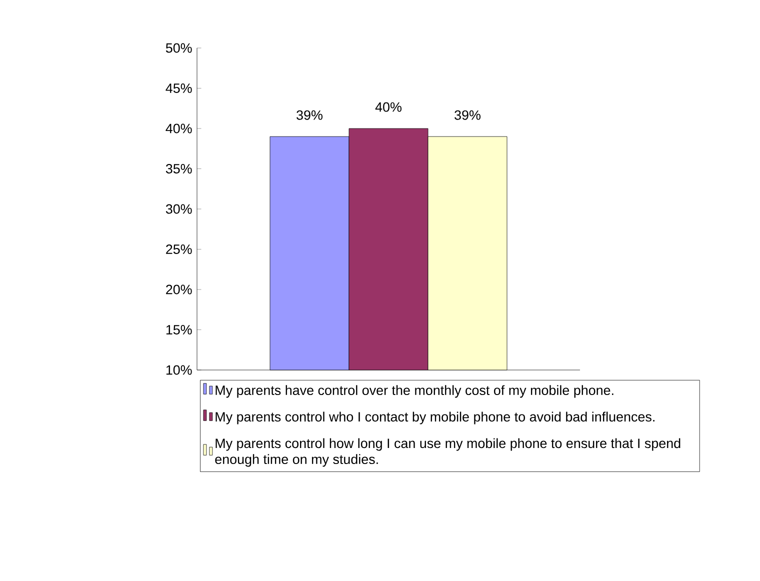 This screenshot has width=760, height=581. What do you see at coordinates (179, 48) in the screenshot?
I see `y-tick-label: 50%` at bounding box center [179, 48].